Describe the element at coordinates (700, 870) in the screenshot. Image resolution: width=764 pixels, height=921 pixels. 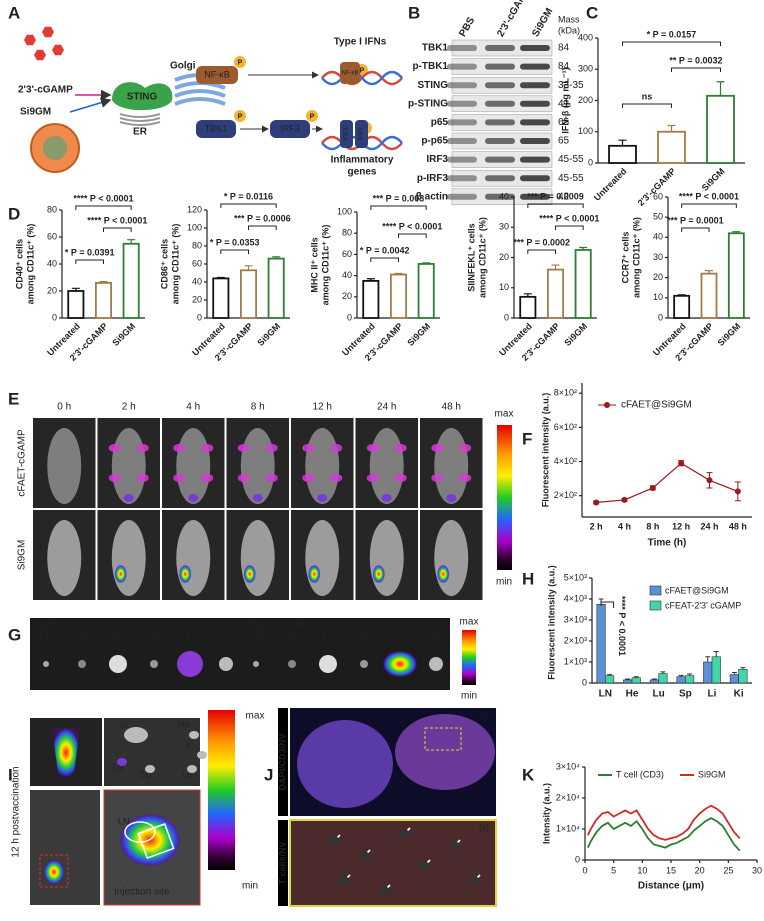
I see `x-tick-label: 20` at that location.